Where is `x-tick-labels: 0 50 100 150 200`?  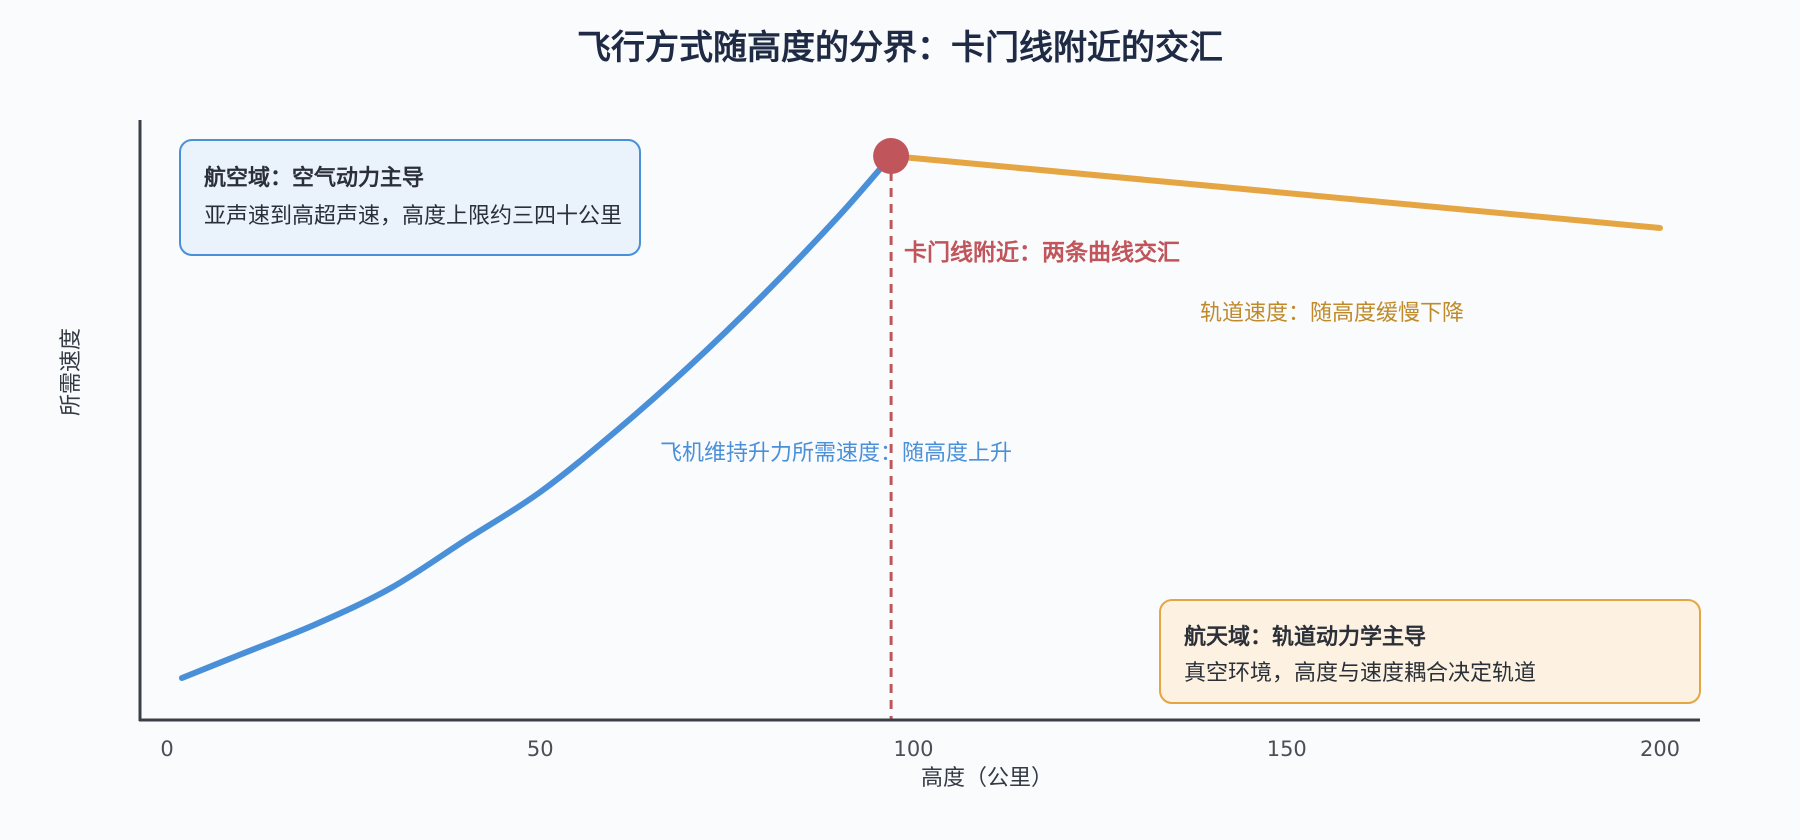
x-tick-labels: 0 50 100 150 200 is located at coordinates (920, 749).